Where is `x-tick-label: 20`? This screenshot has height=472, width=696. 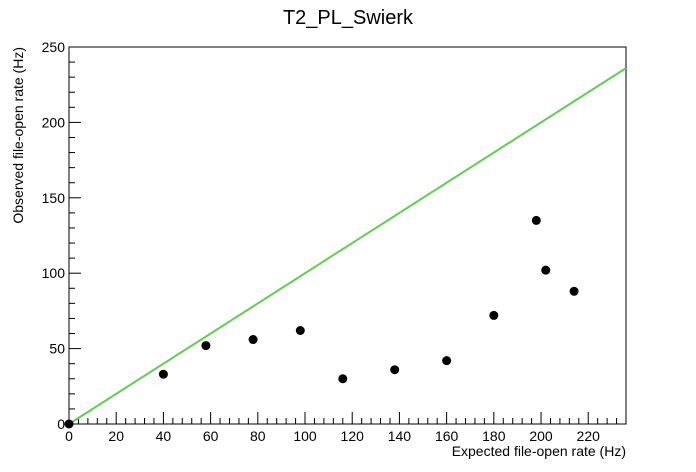
x-tick-label: 20 is located at coordinates (116, 436).